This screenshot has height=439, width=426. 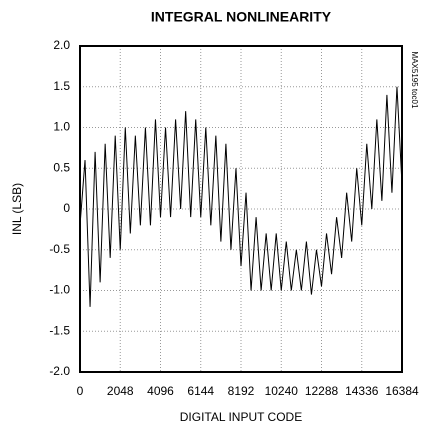 What do you see at coordinates (160, 391) in the screenshot?
I see `x-tick-label: 4096` at bounding box center [160, 391].